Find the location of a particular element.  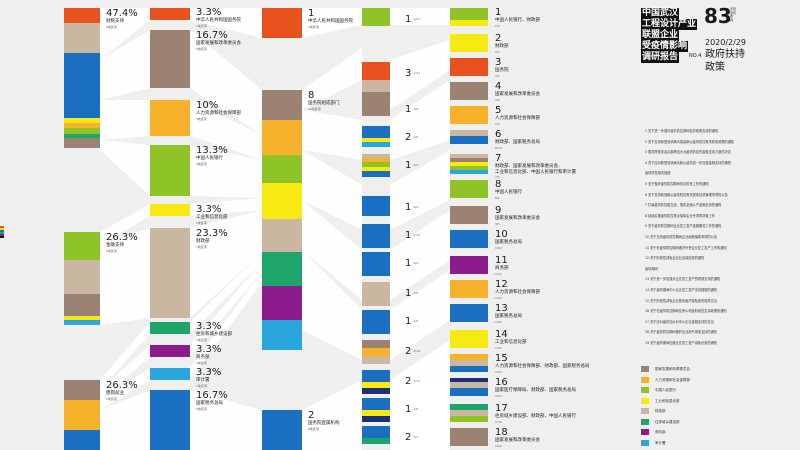

policy-count: 12/3 is located at coordinates (498, 297).